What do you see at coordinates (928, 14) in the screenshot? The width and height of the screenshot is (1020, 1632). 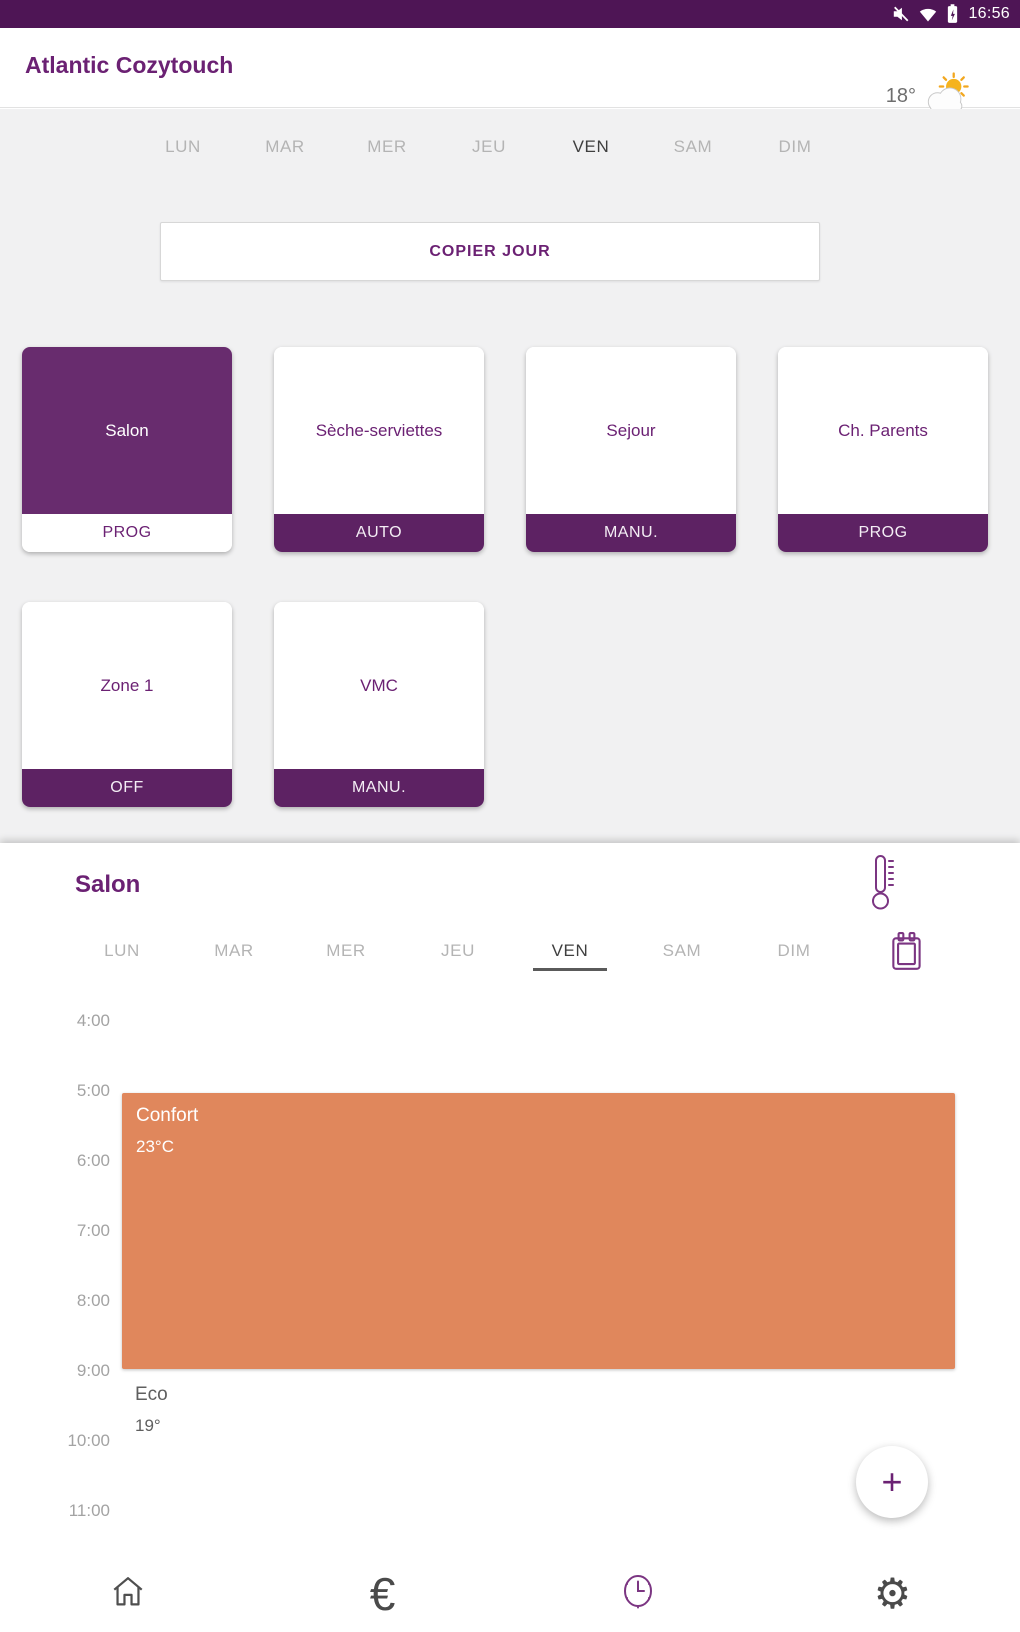 I see `wifi-icon` at bounding box center [928, 14].